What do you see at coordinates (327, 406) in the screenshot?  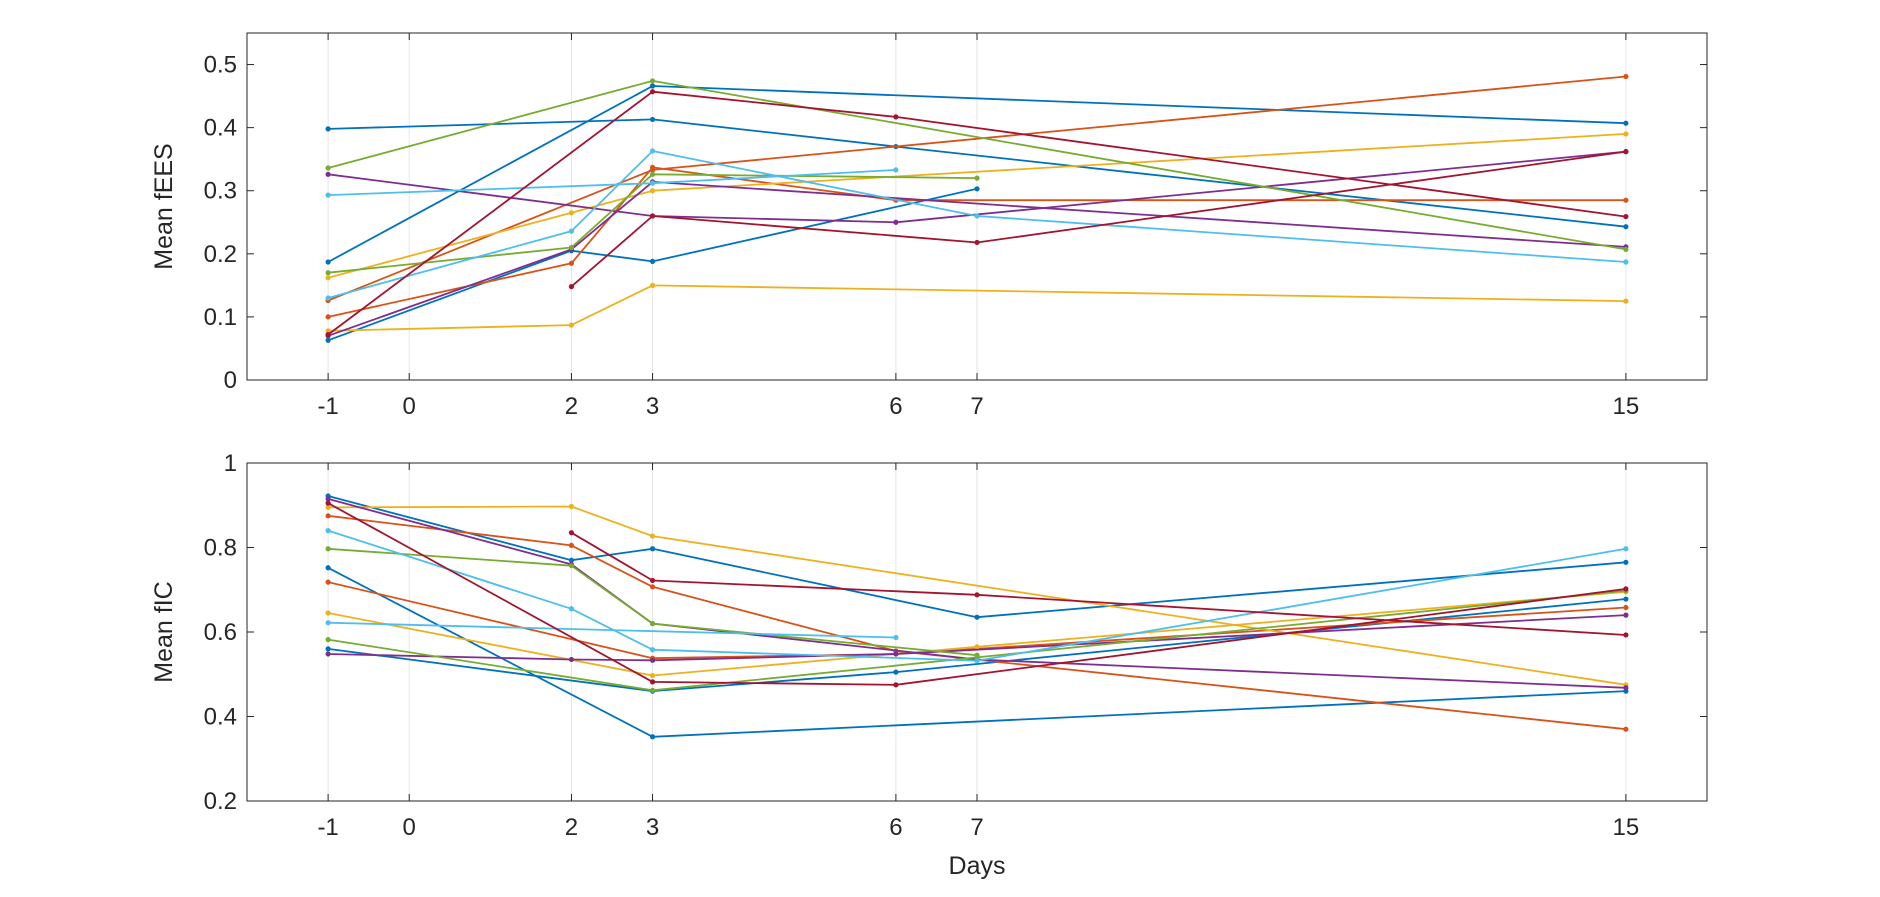 I see `fees-x-tick-label: -1` at bounding box center [327, 406].